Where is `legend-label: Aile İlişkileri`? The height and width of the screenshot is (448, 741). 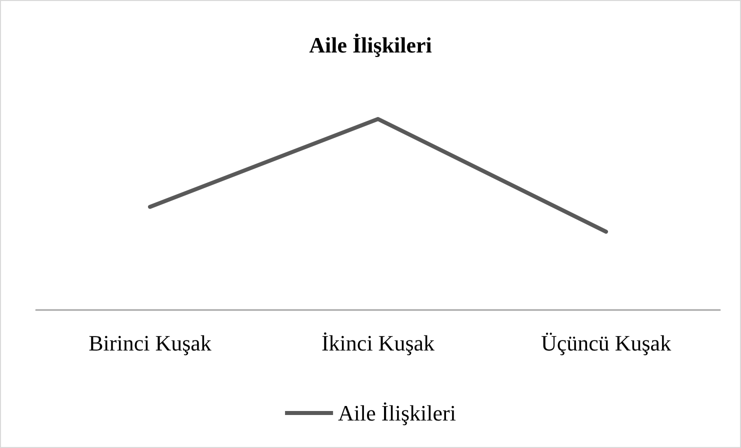 legend-label: Aile İlişkileri is located at coordinates (397, 413).